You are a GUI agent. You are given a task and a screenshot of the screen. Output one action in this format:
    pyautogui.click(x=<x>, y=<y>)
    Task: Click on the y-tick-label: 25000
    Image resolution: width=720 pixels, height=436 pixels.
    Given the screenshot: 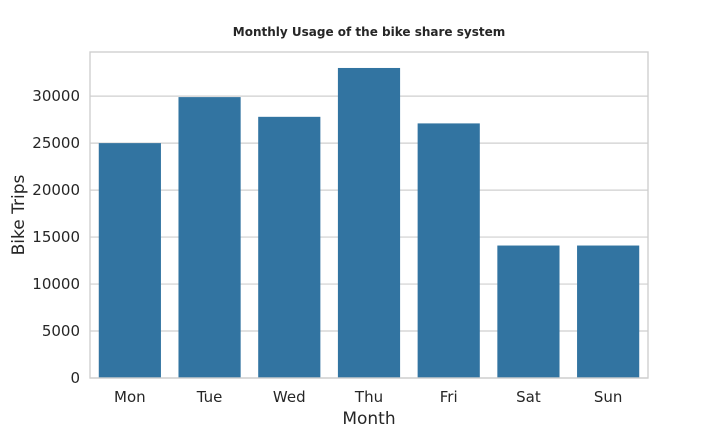 What is the action you would take?
    pyautogui.click(x=56, y=143)
    